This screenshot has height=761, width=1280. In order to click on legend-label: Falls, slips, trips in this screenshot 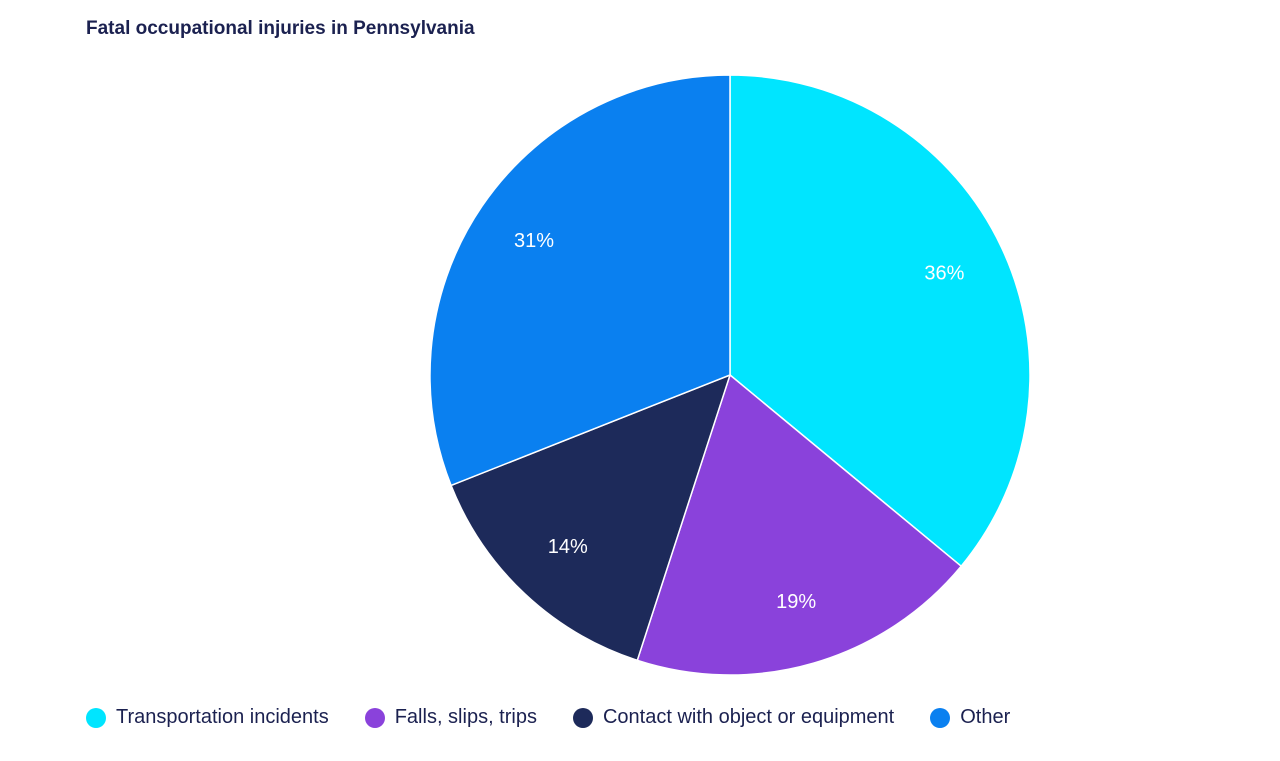, I will do `click(465, 717)`.